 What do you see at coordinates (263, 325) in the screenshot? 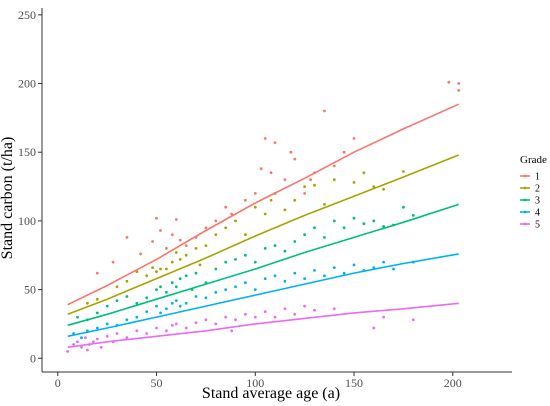
I see `grade-5-fit-line` at bounding box center [263, 325].